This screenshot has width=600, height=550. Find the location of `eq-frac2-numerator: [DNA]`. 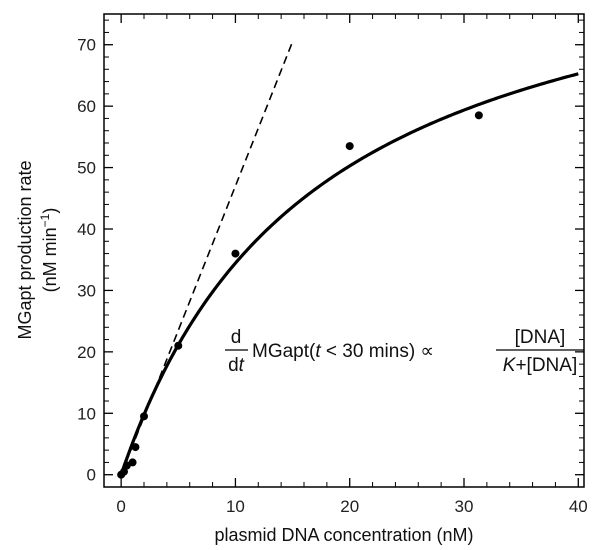

eq-frac2-numerator: [DNA] is located at coordinates (540, 337).